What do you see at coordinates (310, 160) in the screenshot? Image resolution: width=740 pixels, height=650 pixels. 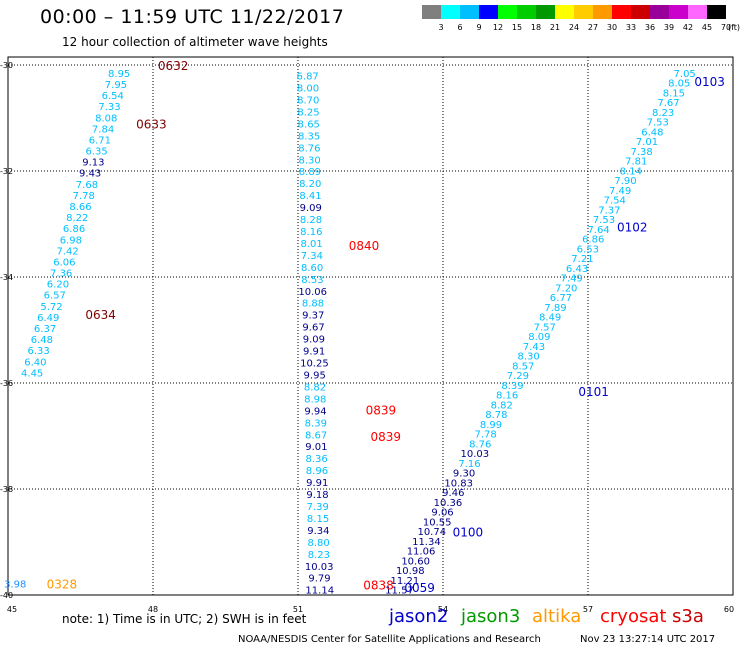 I see `wave-height-value: 8.30` at bounding box center [310, 160].